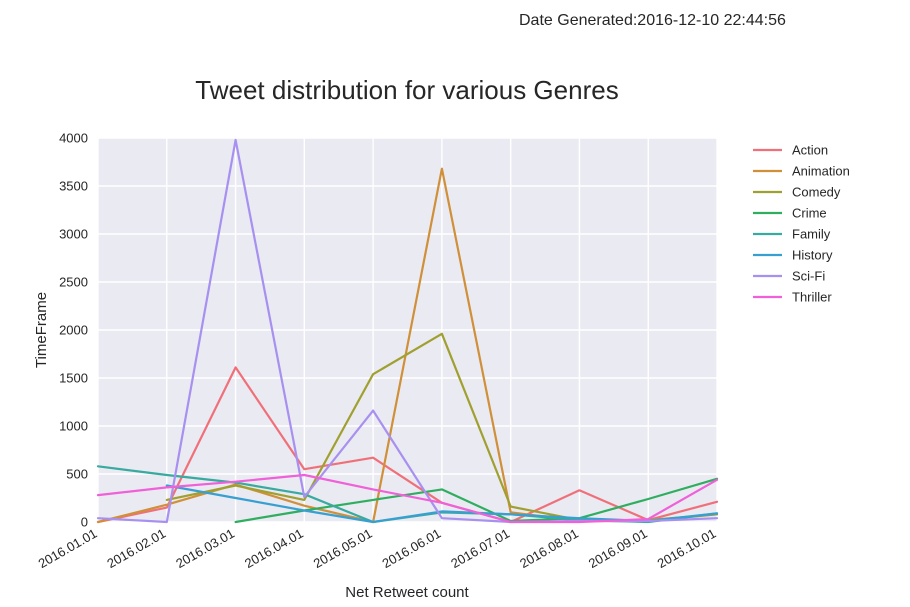 Image resolution: width=910 pixels, height=607 pixels. I want to click on y-tick-label: 3000, so click(73, 234).